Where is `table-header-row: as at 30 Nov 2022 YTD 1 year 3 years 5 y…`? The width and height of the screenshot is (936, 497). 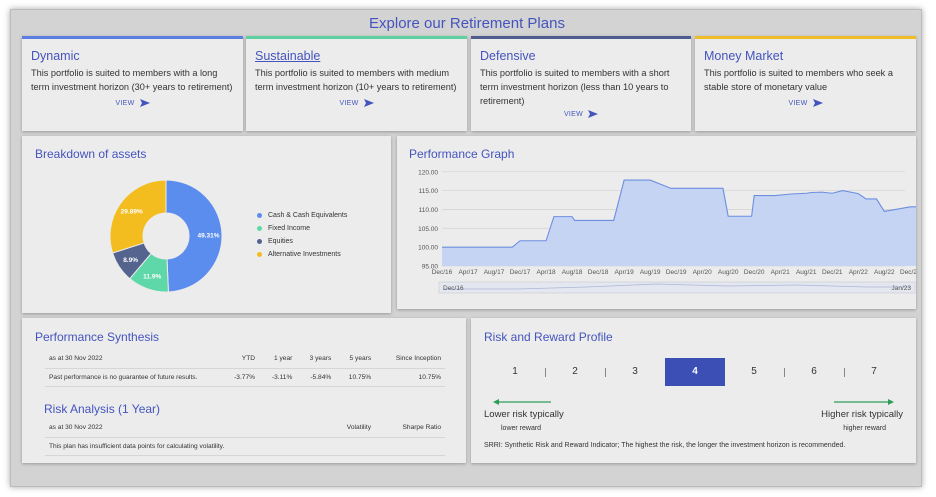
table-header-row: as at 30 Nov 2022 YTD 1 year 3 years 5 y… is located at coordinates (245, 359).